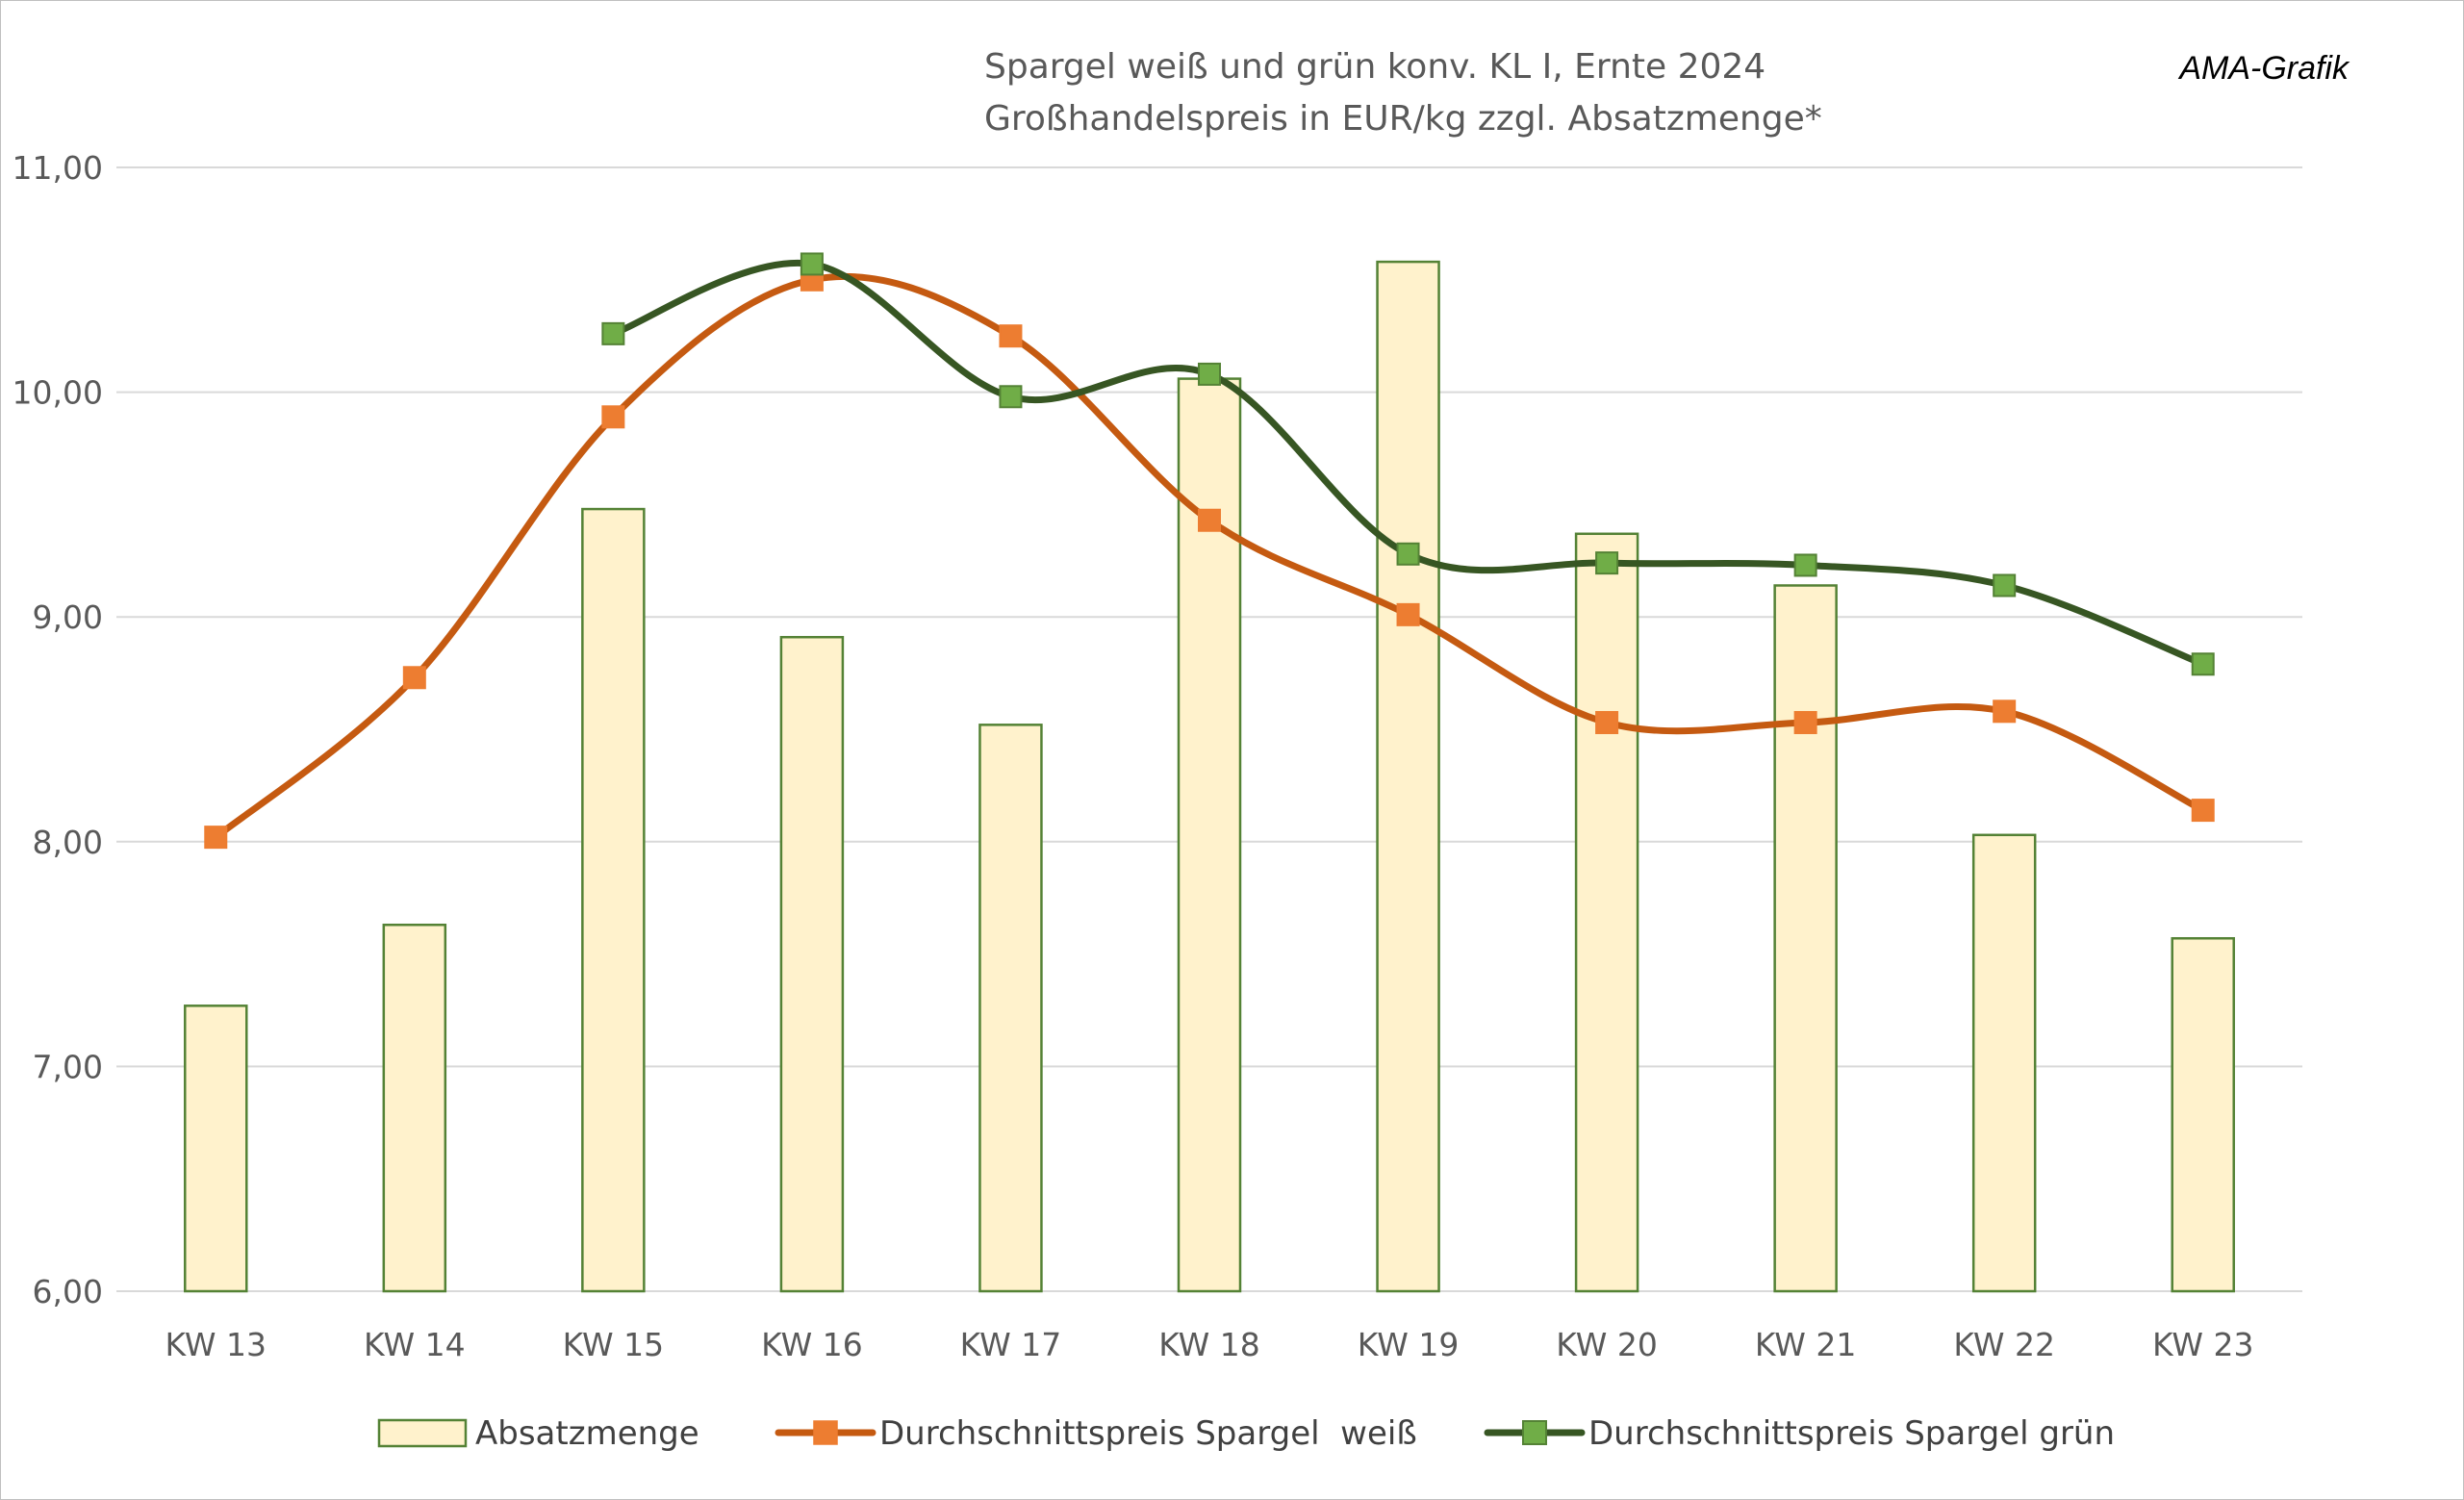 This screenshot has width=2464, height=1500. I want to click on y-axis-tick-labels: 6,00 7,00 8,00 9,00 10,00 11,00, so click(58, 730).